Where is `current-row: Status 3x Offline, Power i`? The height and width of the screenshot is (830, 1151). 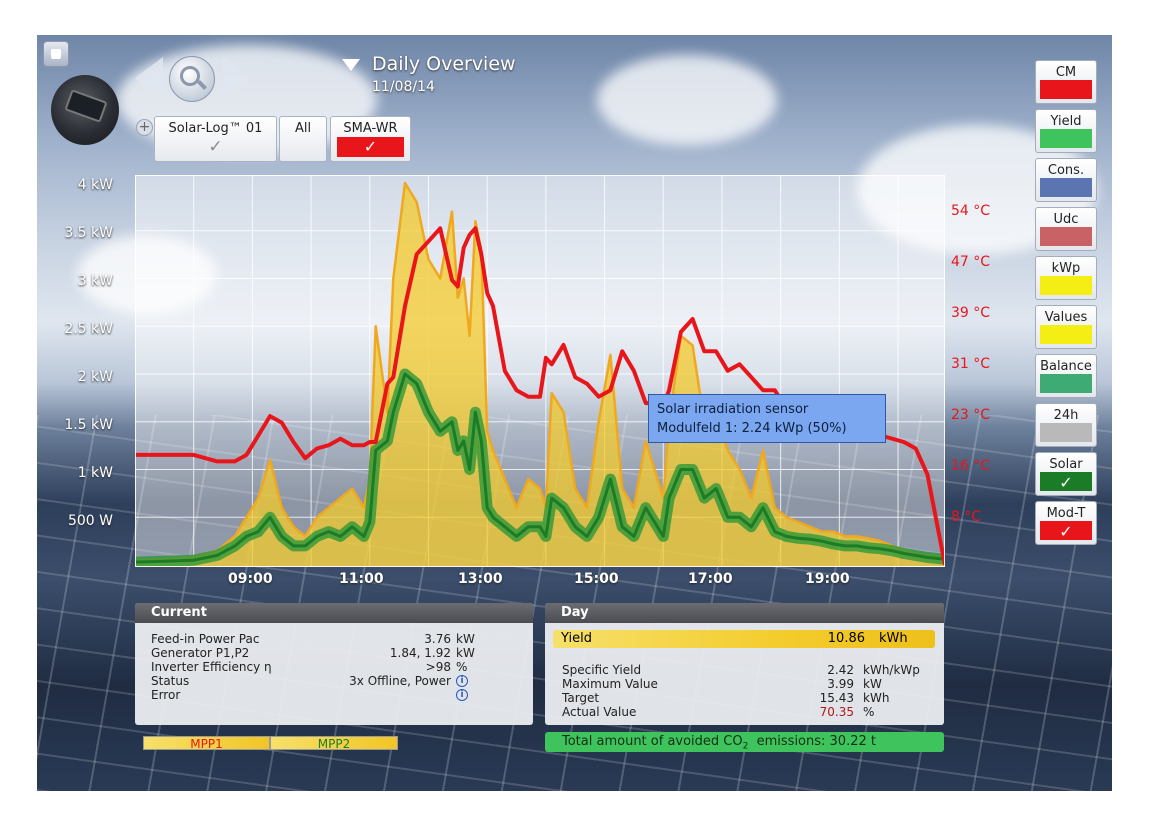
current-row: Status 3x Offline, Power i is located at coordinates (334, 681).